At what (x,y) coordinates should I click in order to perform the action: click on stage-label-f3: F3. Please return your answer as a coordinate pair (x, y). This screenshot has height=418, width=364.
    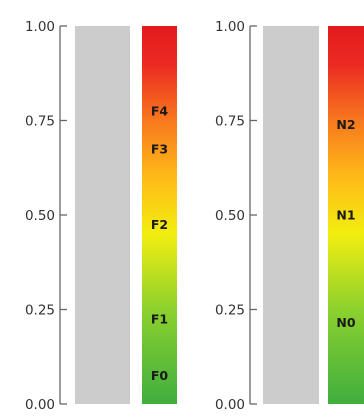
    Looking at the image, I should click on (159, 148).